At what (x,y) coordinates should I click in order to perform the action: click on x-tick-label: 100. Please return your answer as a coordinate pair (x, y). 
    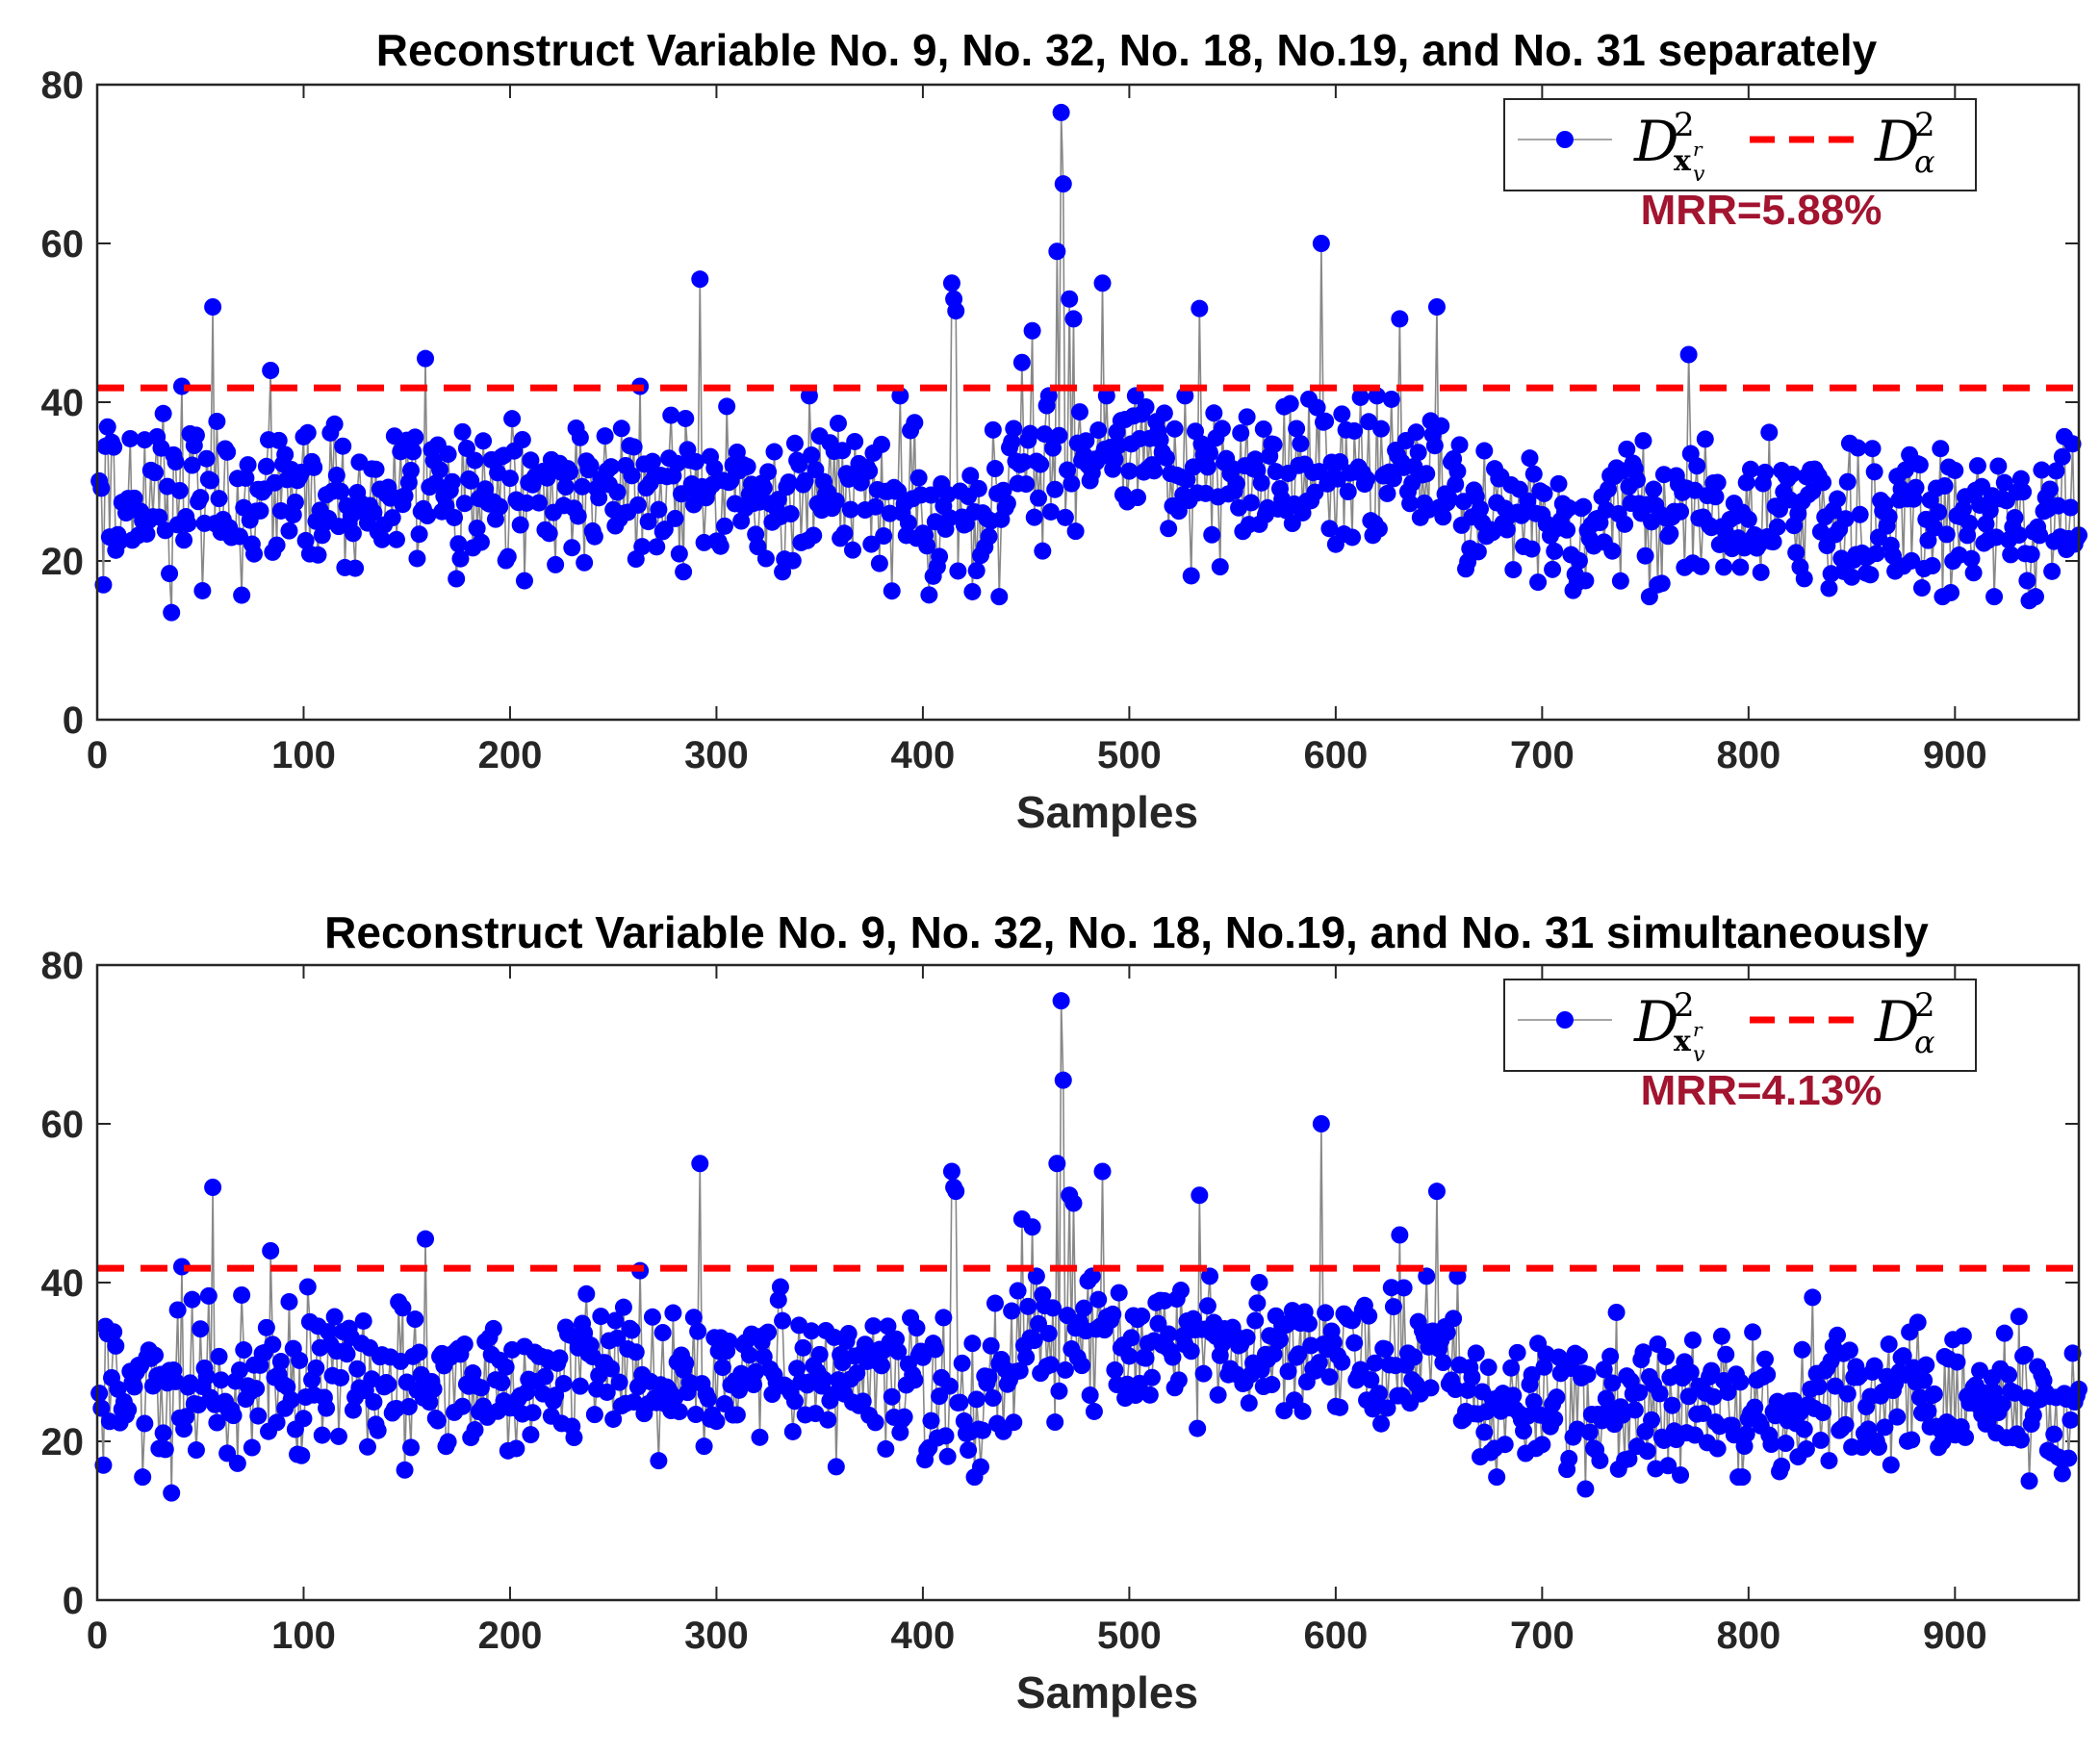
    Looking at the image, I should click on (303, 755).